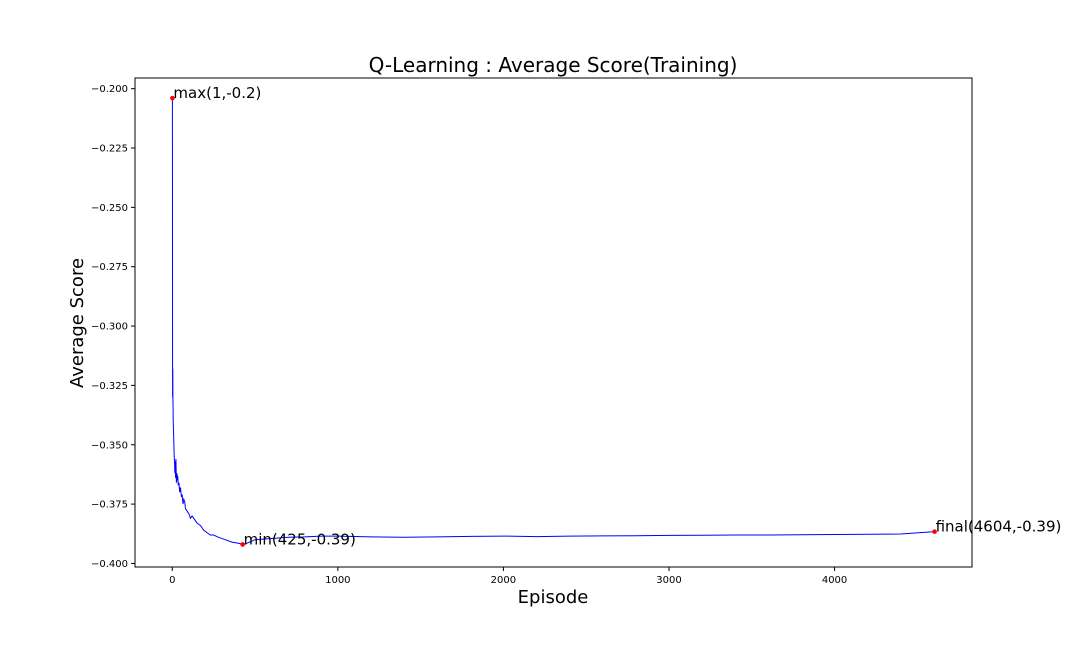  I want to click on y-tick-label-4: −0.300, so click(109, 327).